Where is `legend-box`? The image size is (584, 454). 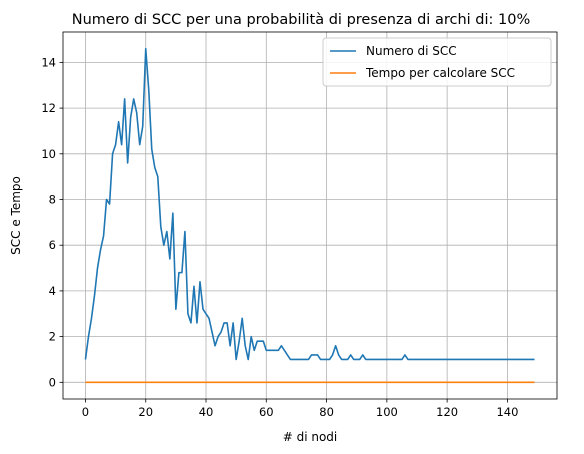
legend-box is located at coordinates (437, 62).